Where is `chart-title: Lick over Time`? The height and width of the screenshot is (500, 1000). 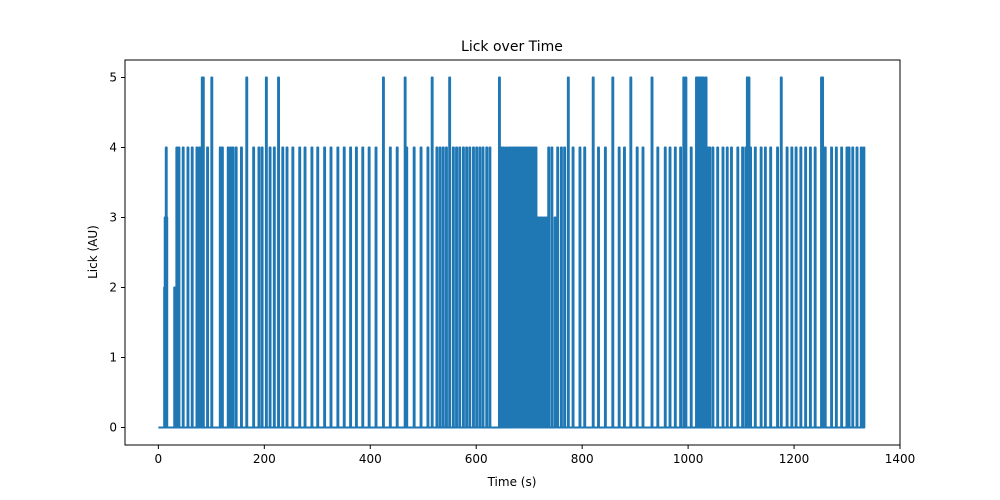
chart-title: Lick over Time is located at coordinates (512, 47).